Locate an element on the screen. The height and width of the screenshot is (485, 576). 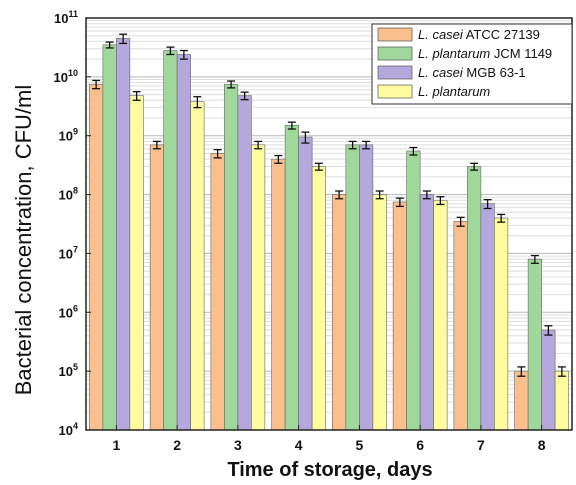
y-axis-label: Bacterial concentration, CFU/ml is located at coordinates (23, 240).